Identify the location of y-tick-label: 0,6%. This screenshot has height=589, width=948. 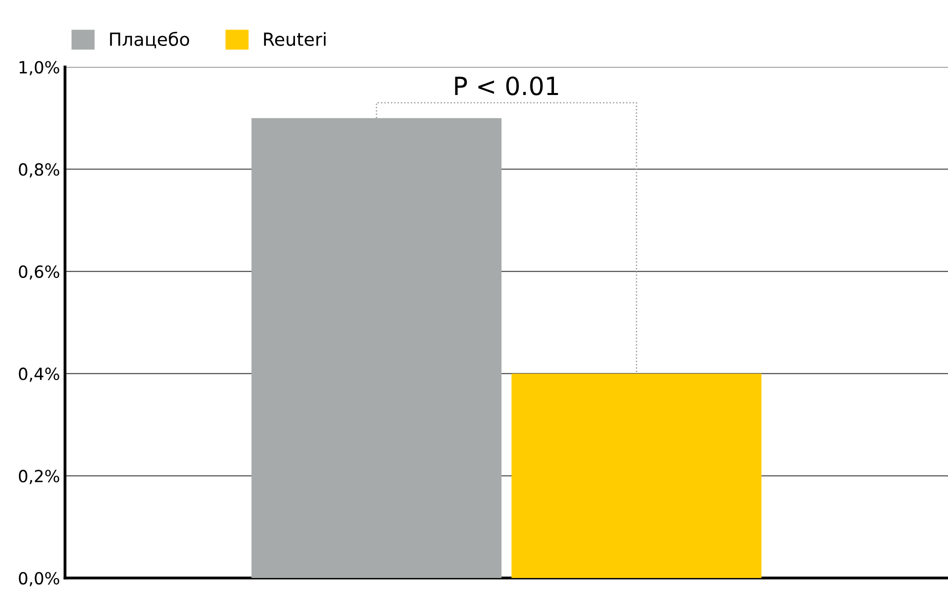
(39, 272).